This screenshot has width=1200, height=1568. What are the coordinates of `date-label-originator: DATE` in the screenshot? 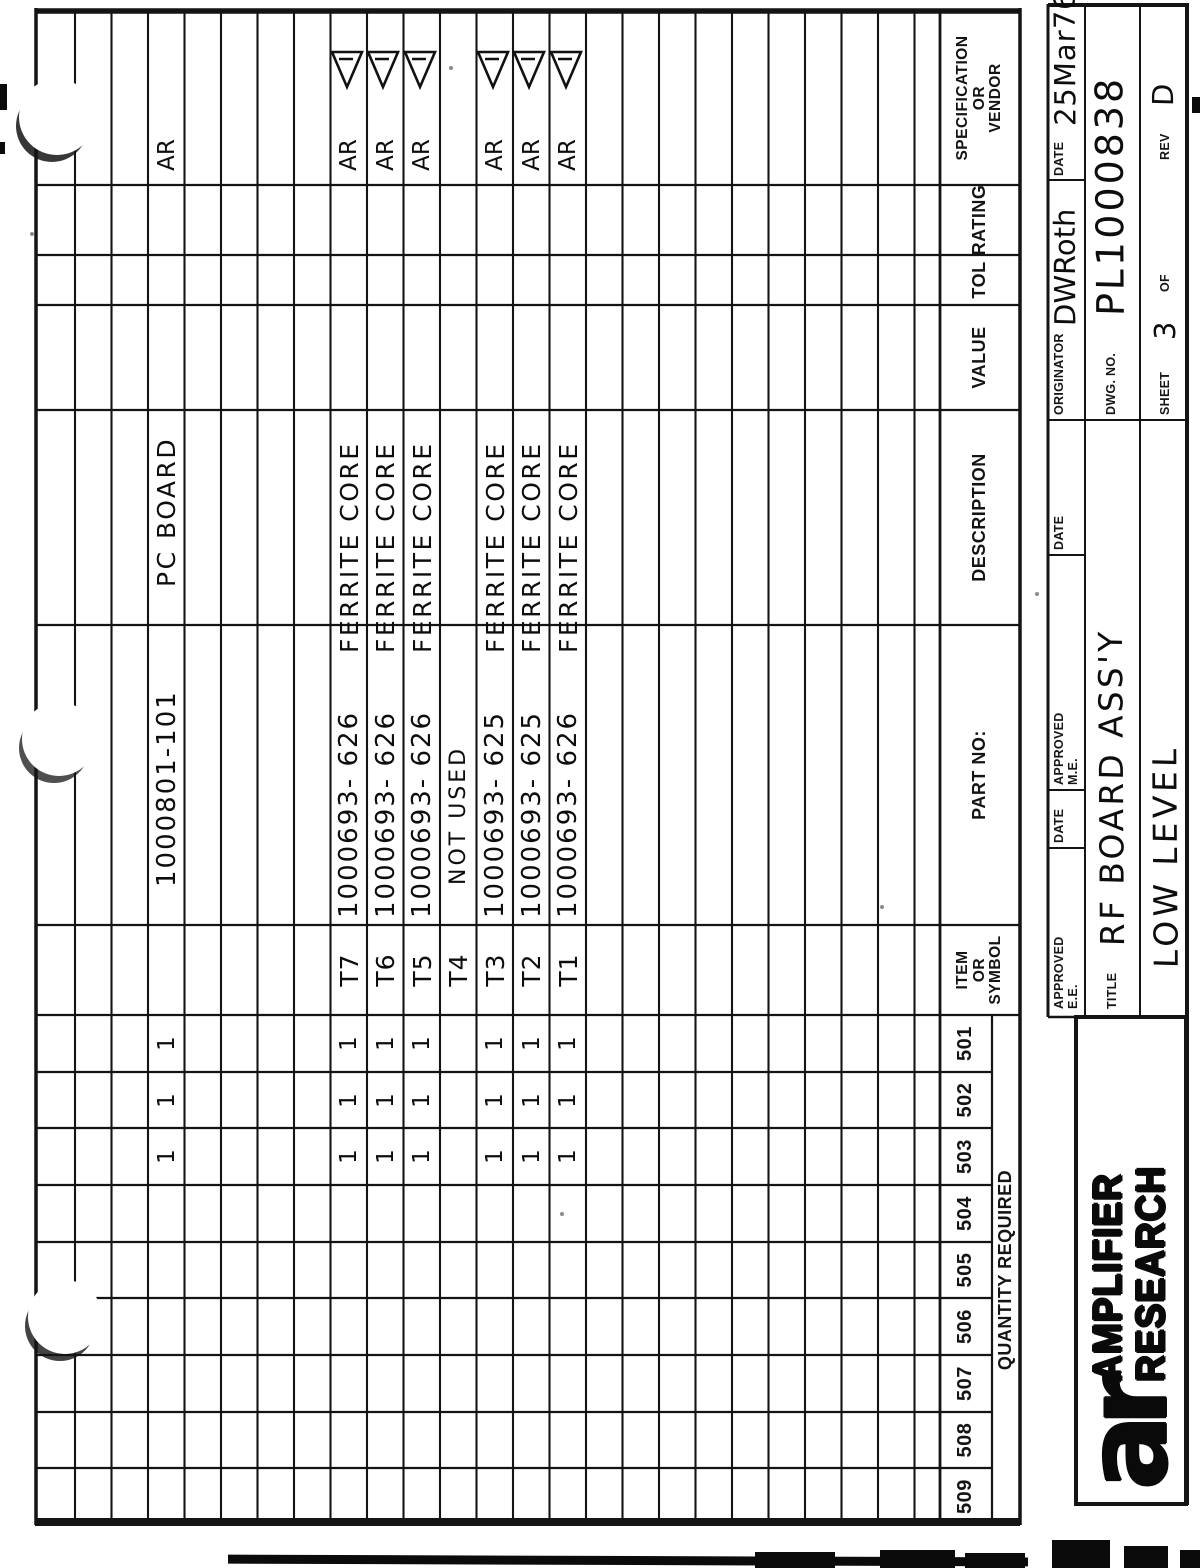 It's located at (1059, 158).